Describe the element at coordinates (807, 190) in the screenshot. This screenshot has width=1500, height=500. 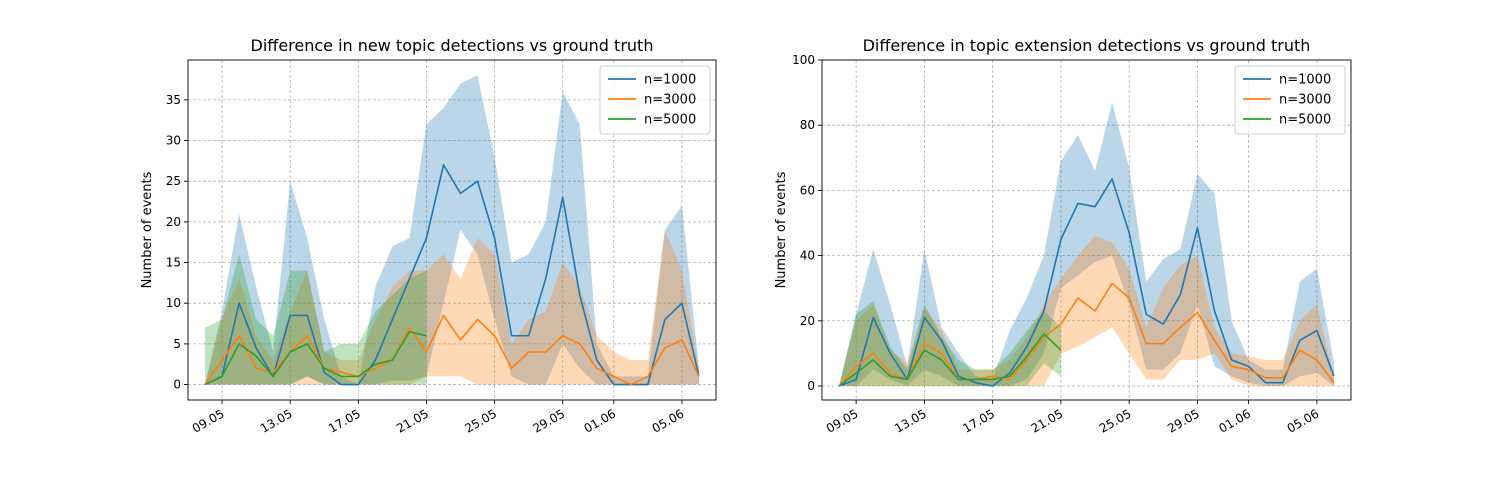
I see `y-tick-label-60: 60` at that location.